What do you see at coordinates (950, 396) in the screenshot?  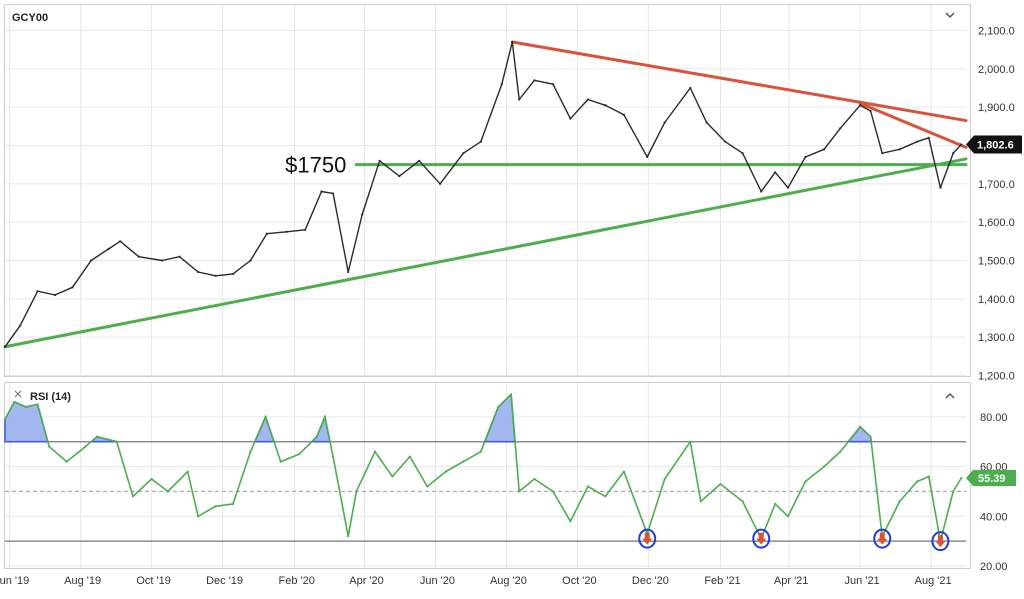 I see `chevron-up-icon` at bounding box center [950, 396].